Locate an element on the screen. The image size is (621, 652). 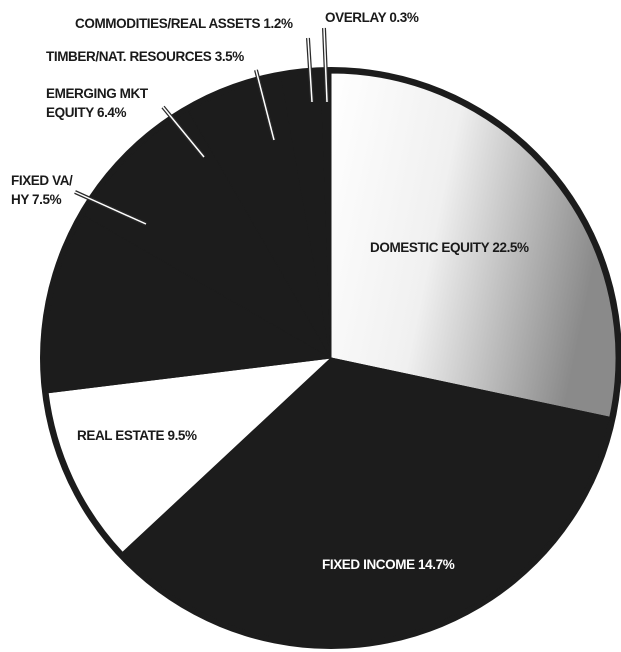
leader-line-commodities is located at coordinates (310, 70).